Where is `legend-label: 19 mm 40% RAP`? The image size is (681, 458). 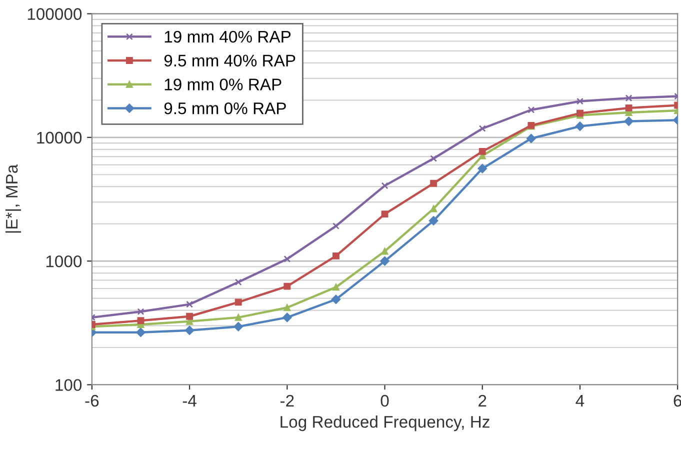
legend-label: 19 mm 40% RAP is located at coordinates (227, 36).